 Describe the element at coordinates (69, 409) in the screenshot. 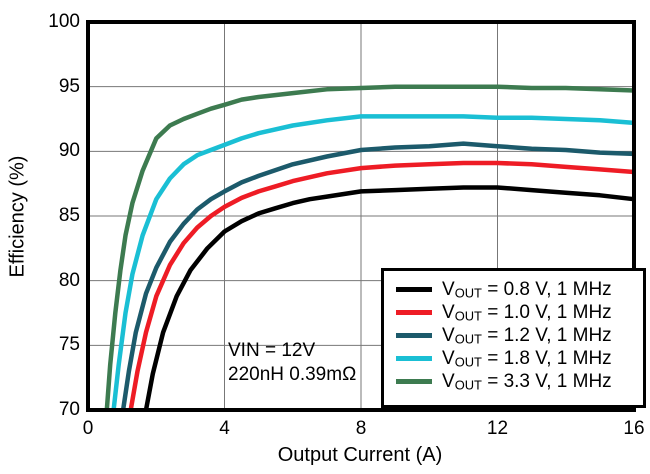

I see `y-tick-label: 70` at that location.